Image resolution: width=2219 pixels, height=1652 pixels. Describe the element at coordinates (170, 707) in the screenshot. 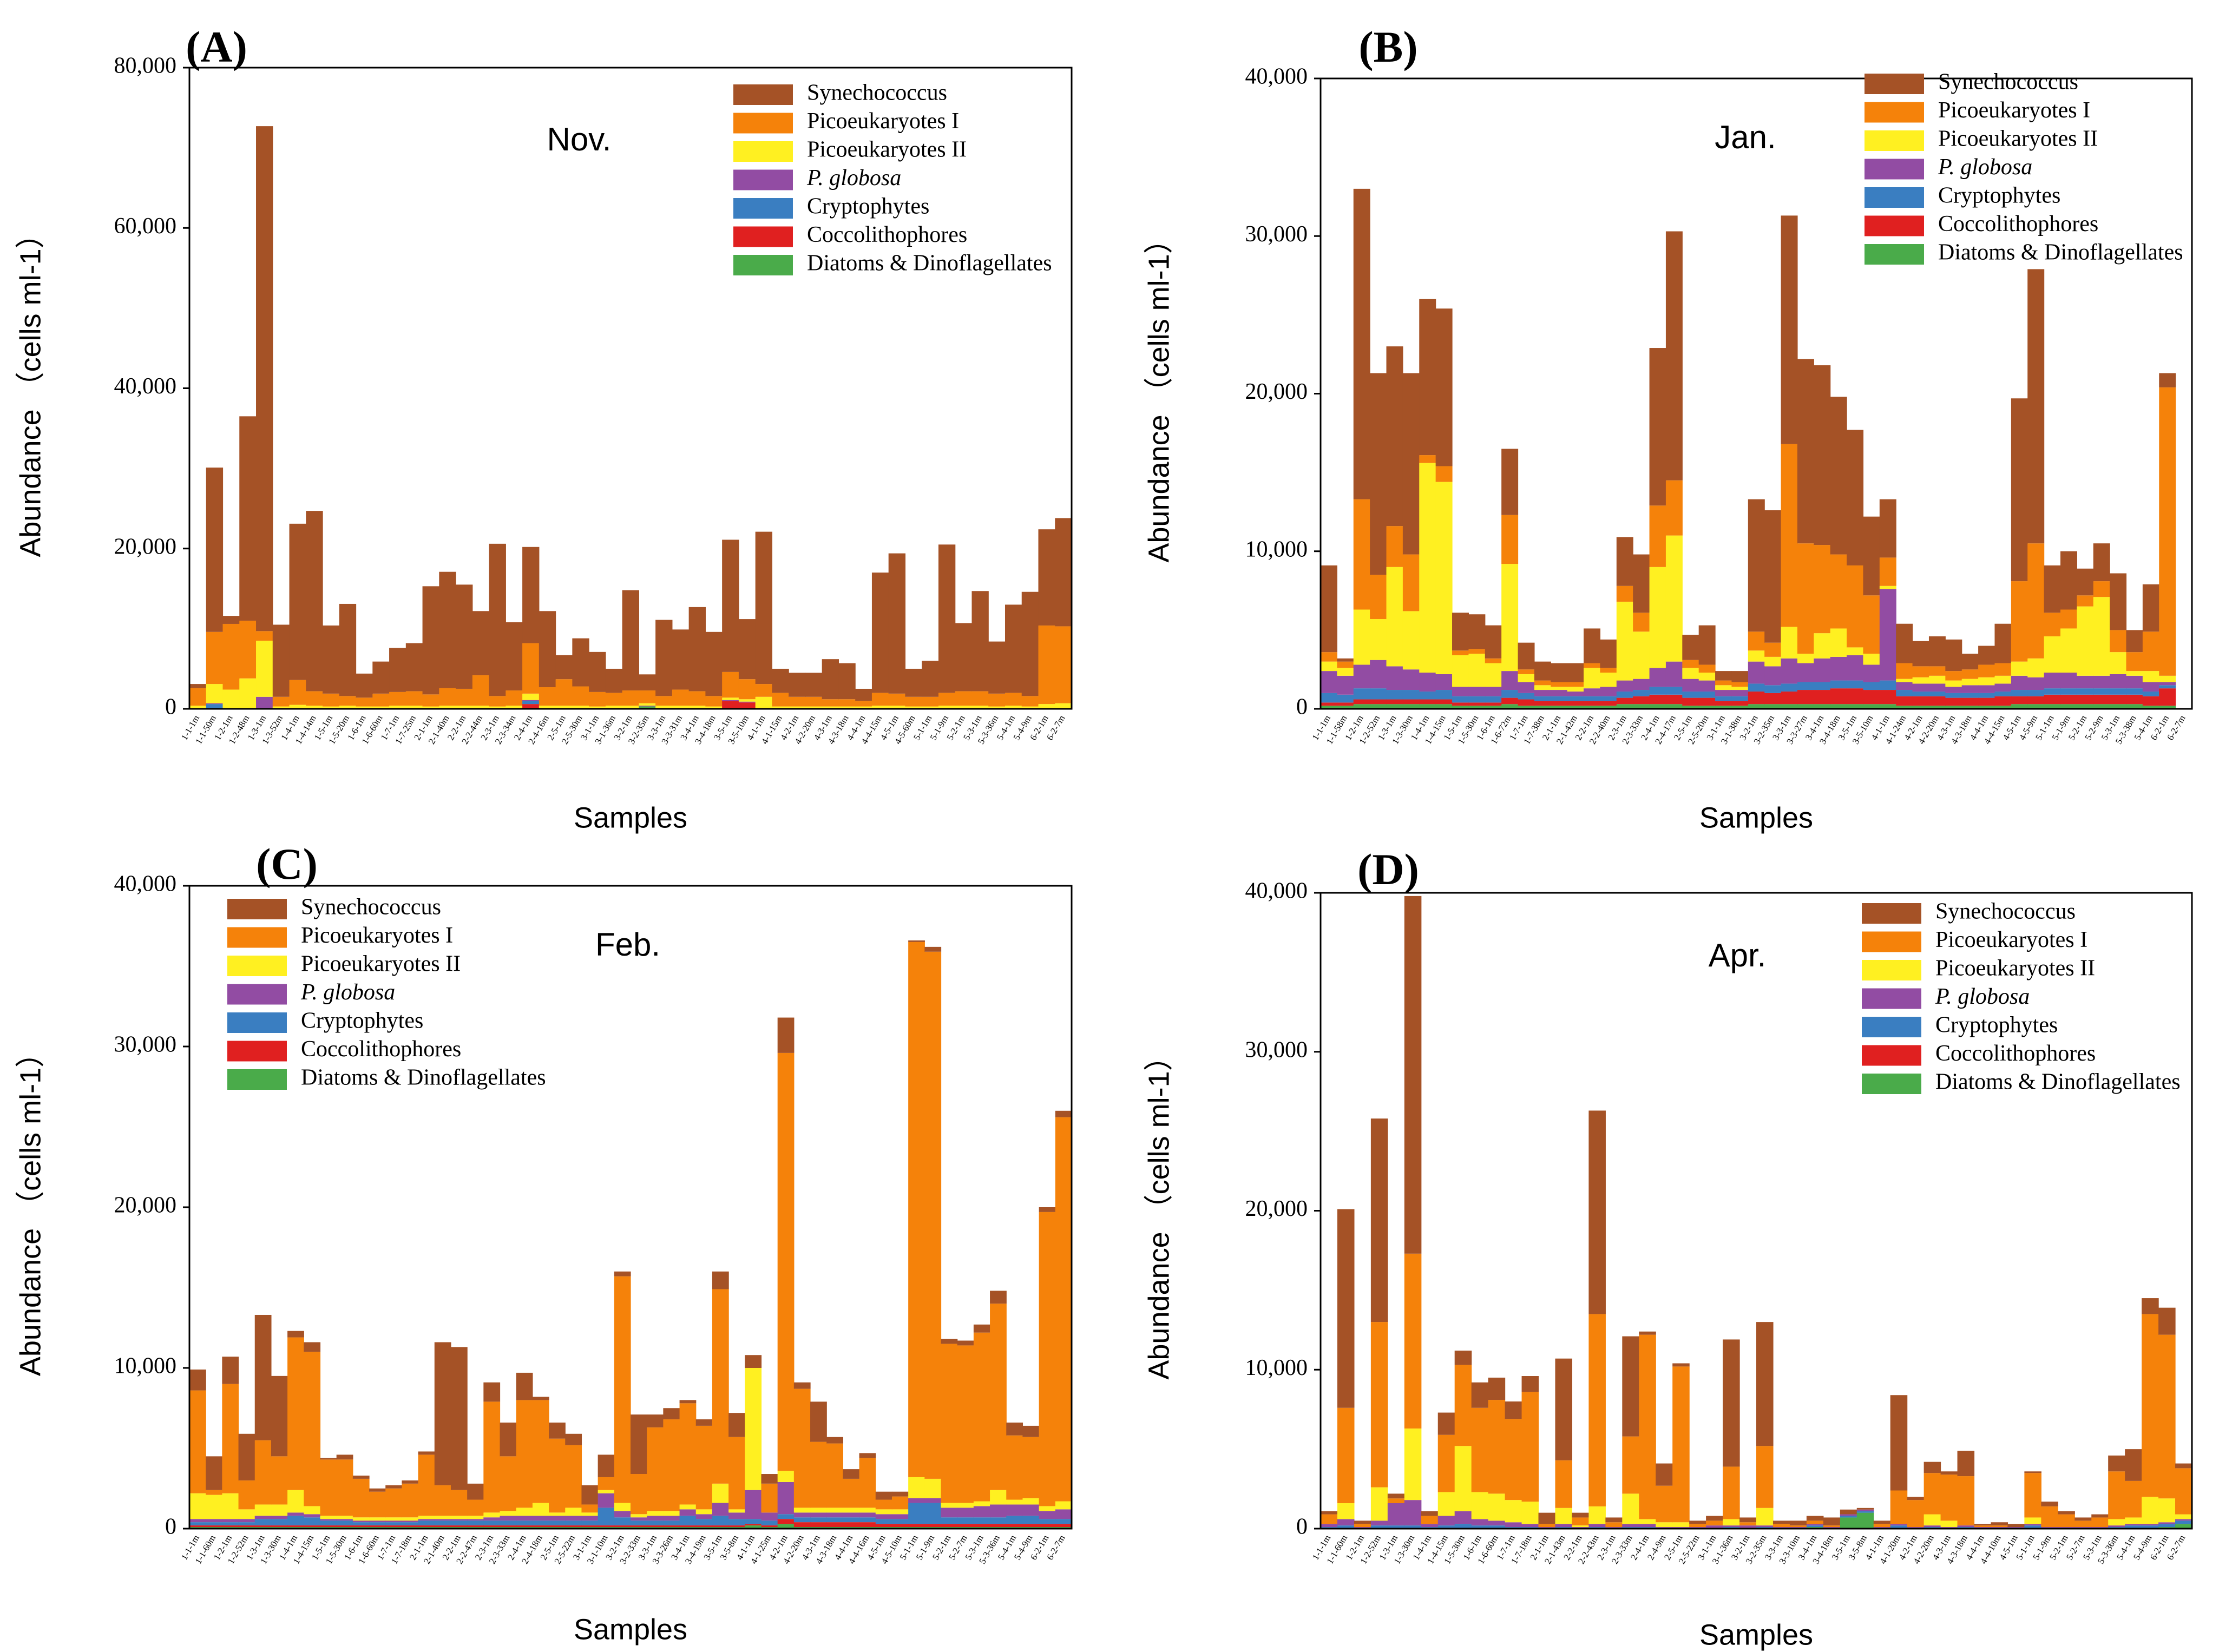

I see `y-tick-label: 0` at that location.